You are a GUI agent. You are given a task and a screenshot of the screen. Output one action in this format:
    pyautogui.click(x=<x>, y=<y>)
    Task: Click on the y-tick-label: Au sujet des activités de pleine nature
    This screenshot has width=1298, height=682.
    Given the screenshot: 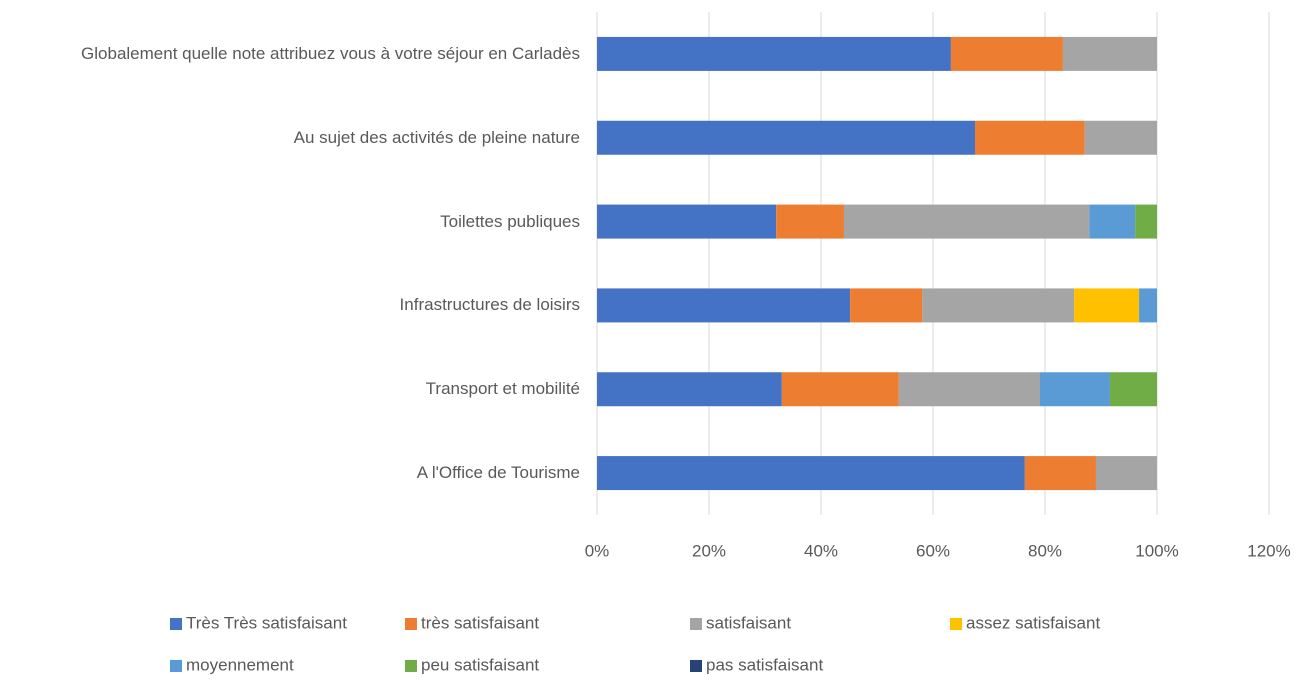 What is the action you would take?
    pyautogui.click(x=295, y=138)
    